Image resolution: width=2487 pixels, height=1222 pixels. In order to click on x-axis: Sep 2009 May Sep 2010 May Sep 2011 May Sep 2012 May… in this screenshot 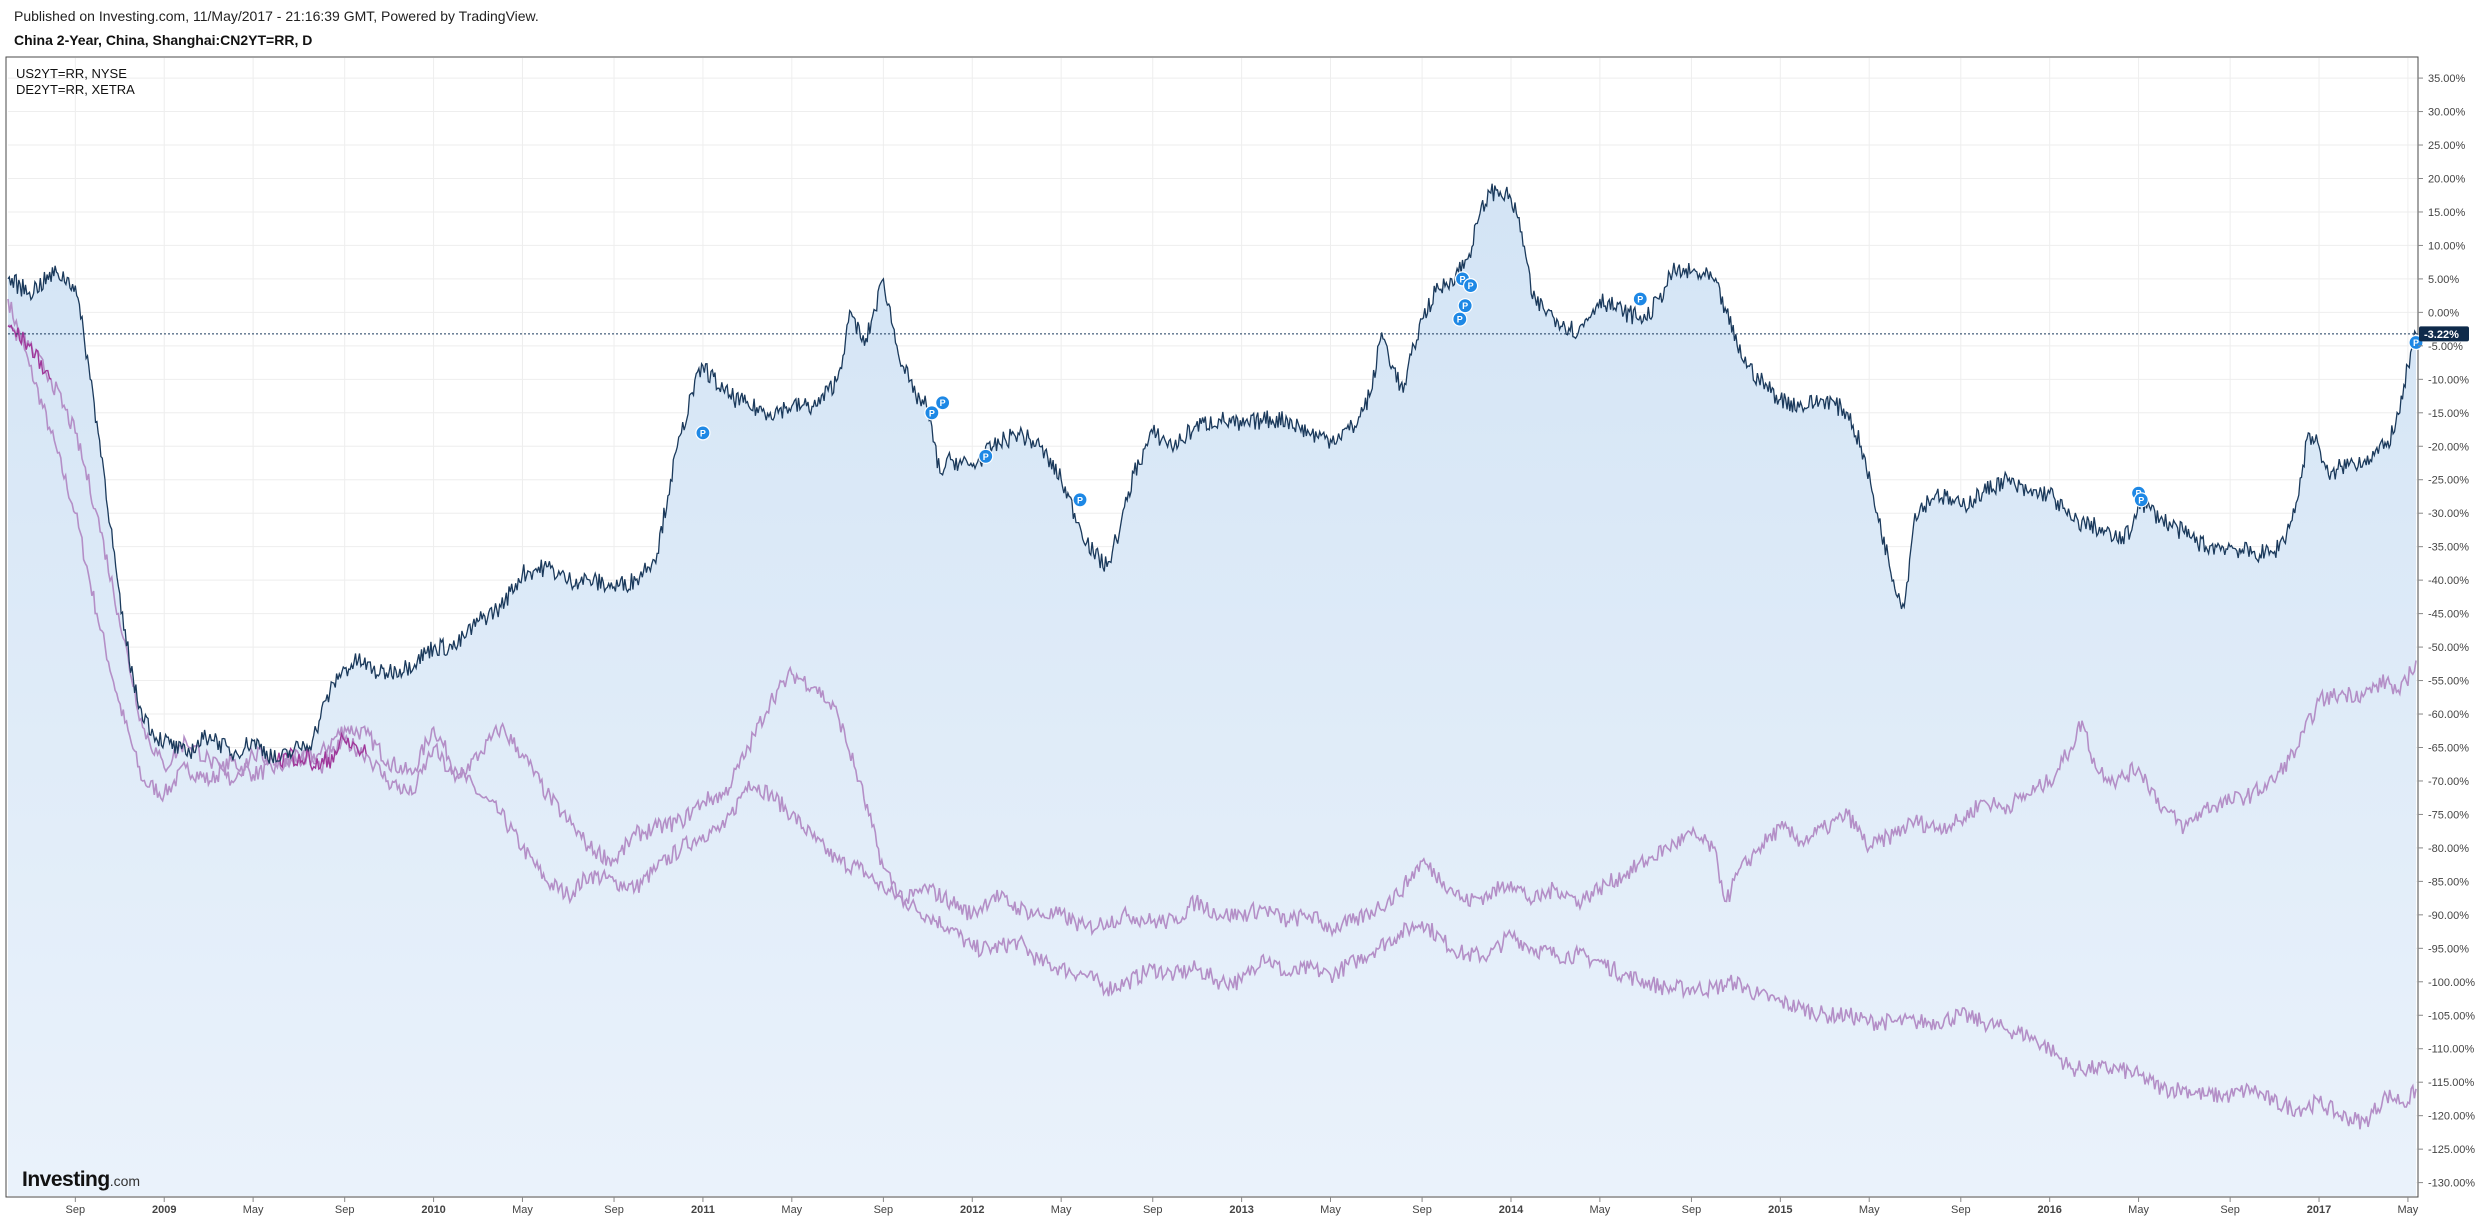, I will do `click(1242, 1206)`.